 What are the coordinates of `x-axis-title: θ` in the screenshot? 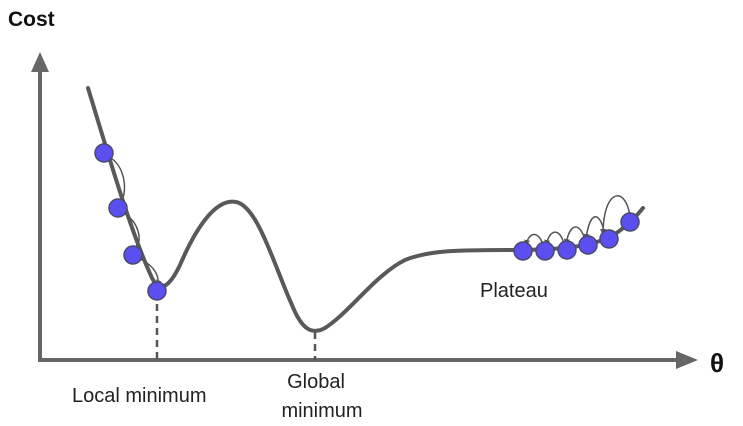 It's located at (717, 363).